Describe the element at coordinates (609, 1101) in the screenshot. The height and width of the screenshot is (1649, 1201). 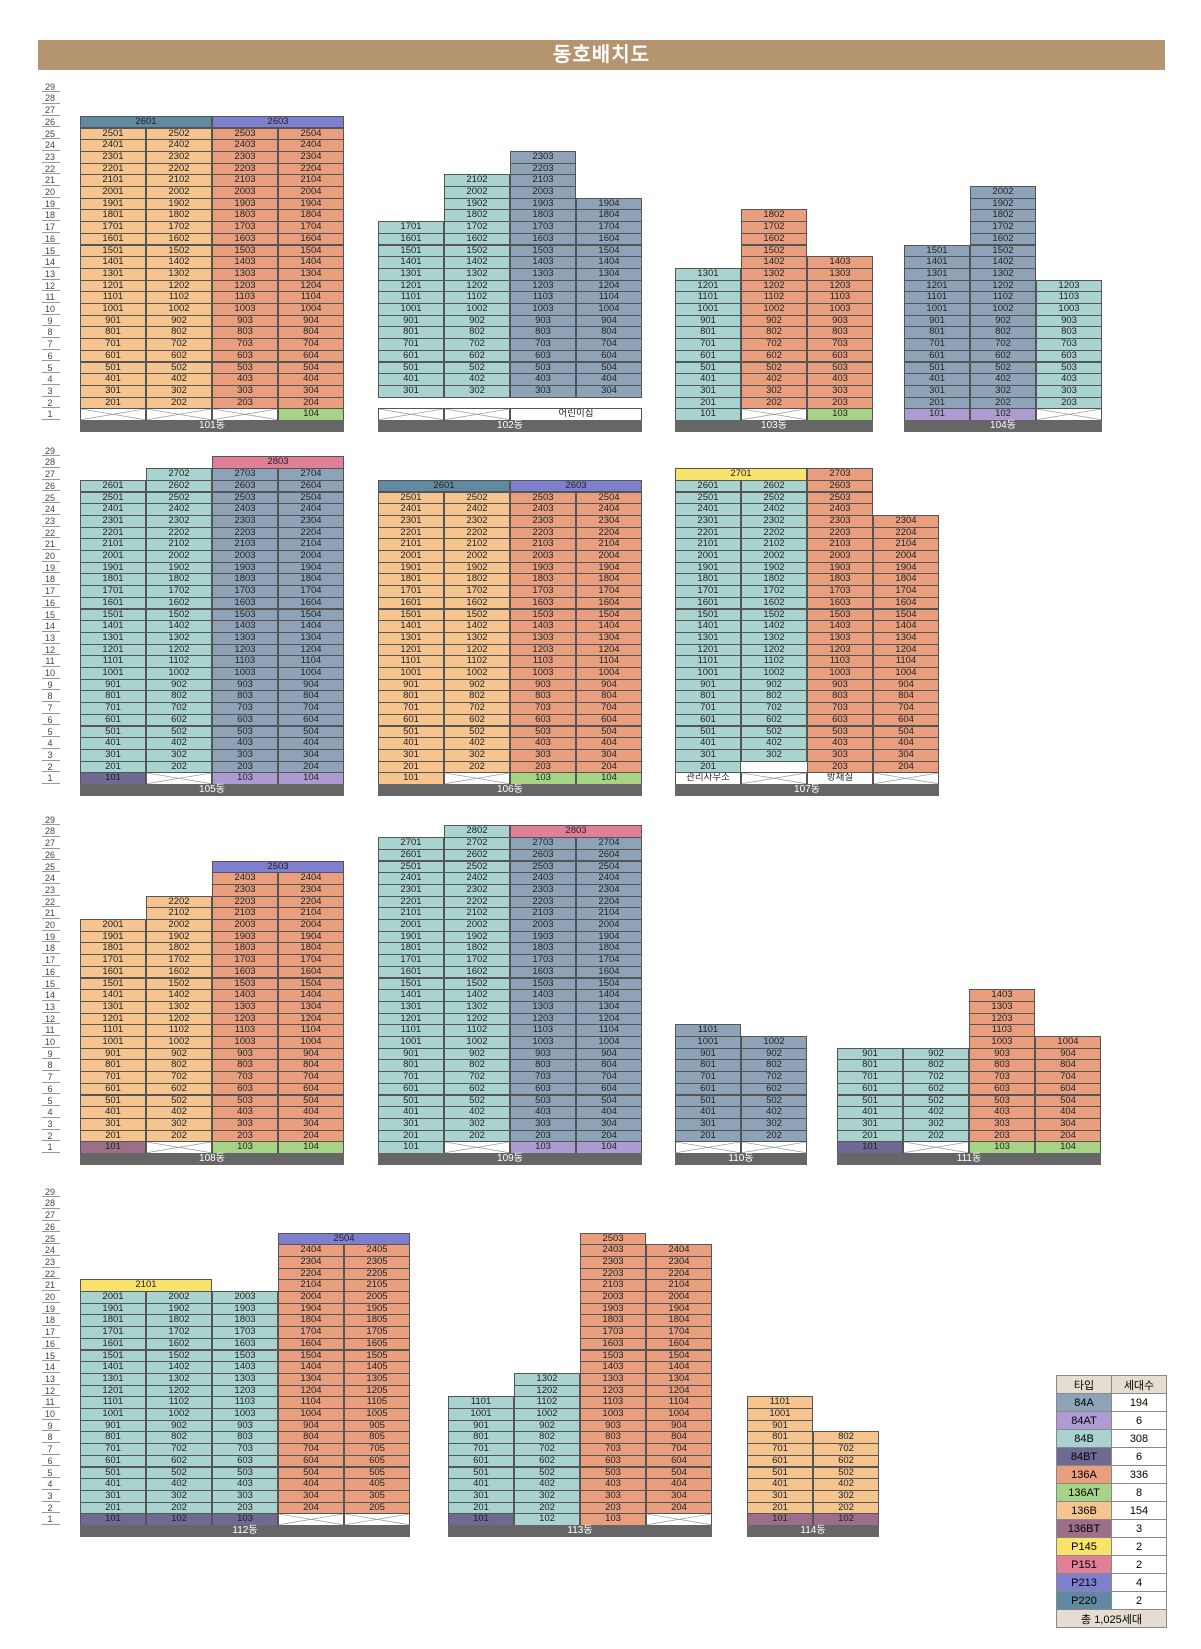
I see `unit-cell: 504` at that location.